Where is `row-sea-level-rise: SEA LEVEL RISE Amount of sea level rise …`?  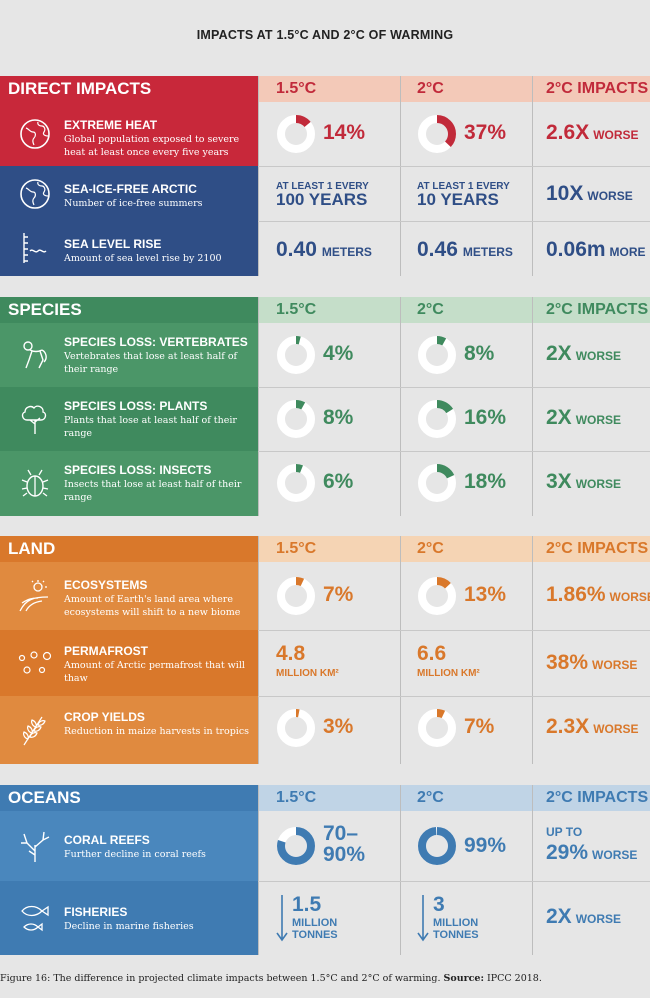 row-sea-level-rise: SEA LEVEL RISE Amount of sea level rise … is located at coordinates (325, 248).